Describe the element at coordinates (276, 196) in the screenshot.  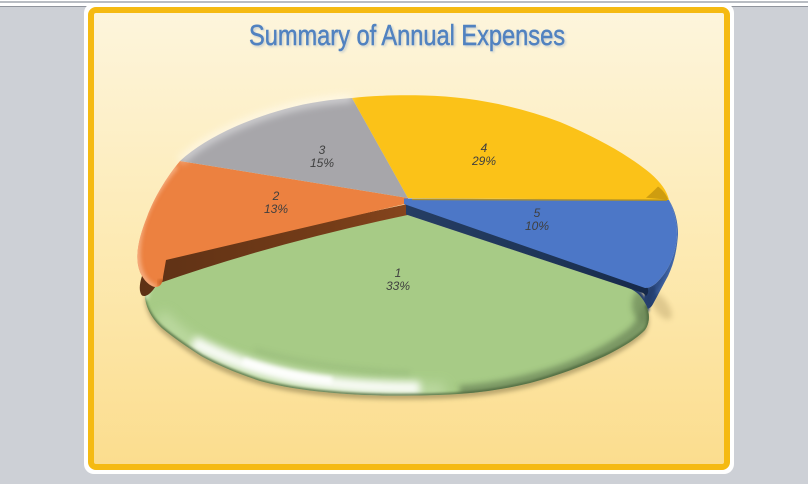
I see `svg-text: 2` at that location.